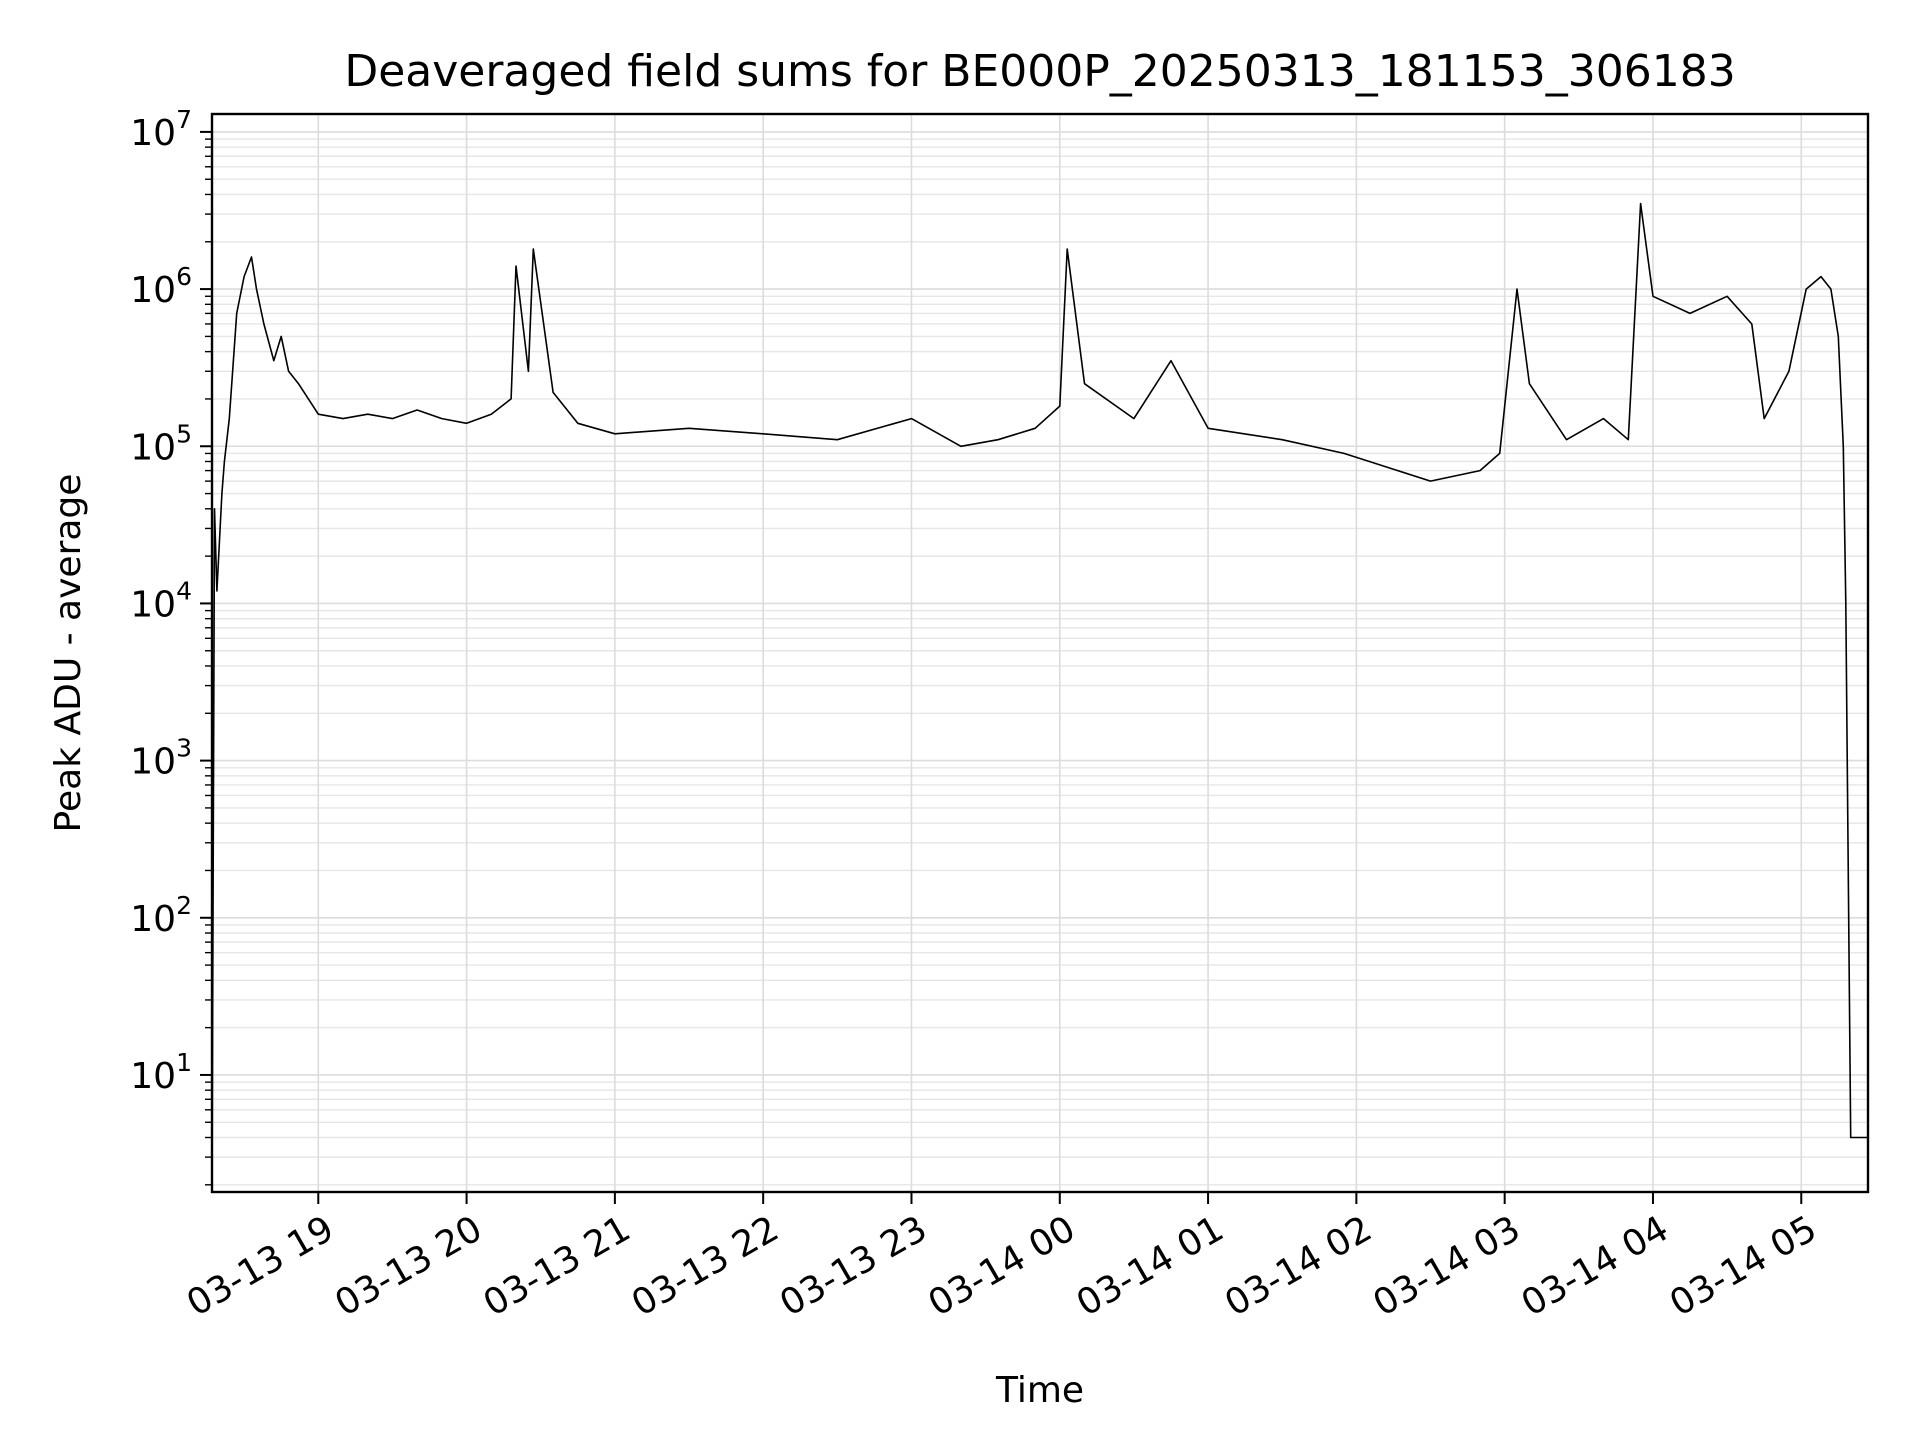 The image size is (1920, 1440). I want to click on y-tick-label: 10³, so click(161, 758).